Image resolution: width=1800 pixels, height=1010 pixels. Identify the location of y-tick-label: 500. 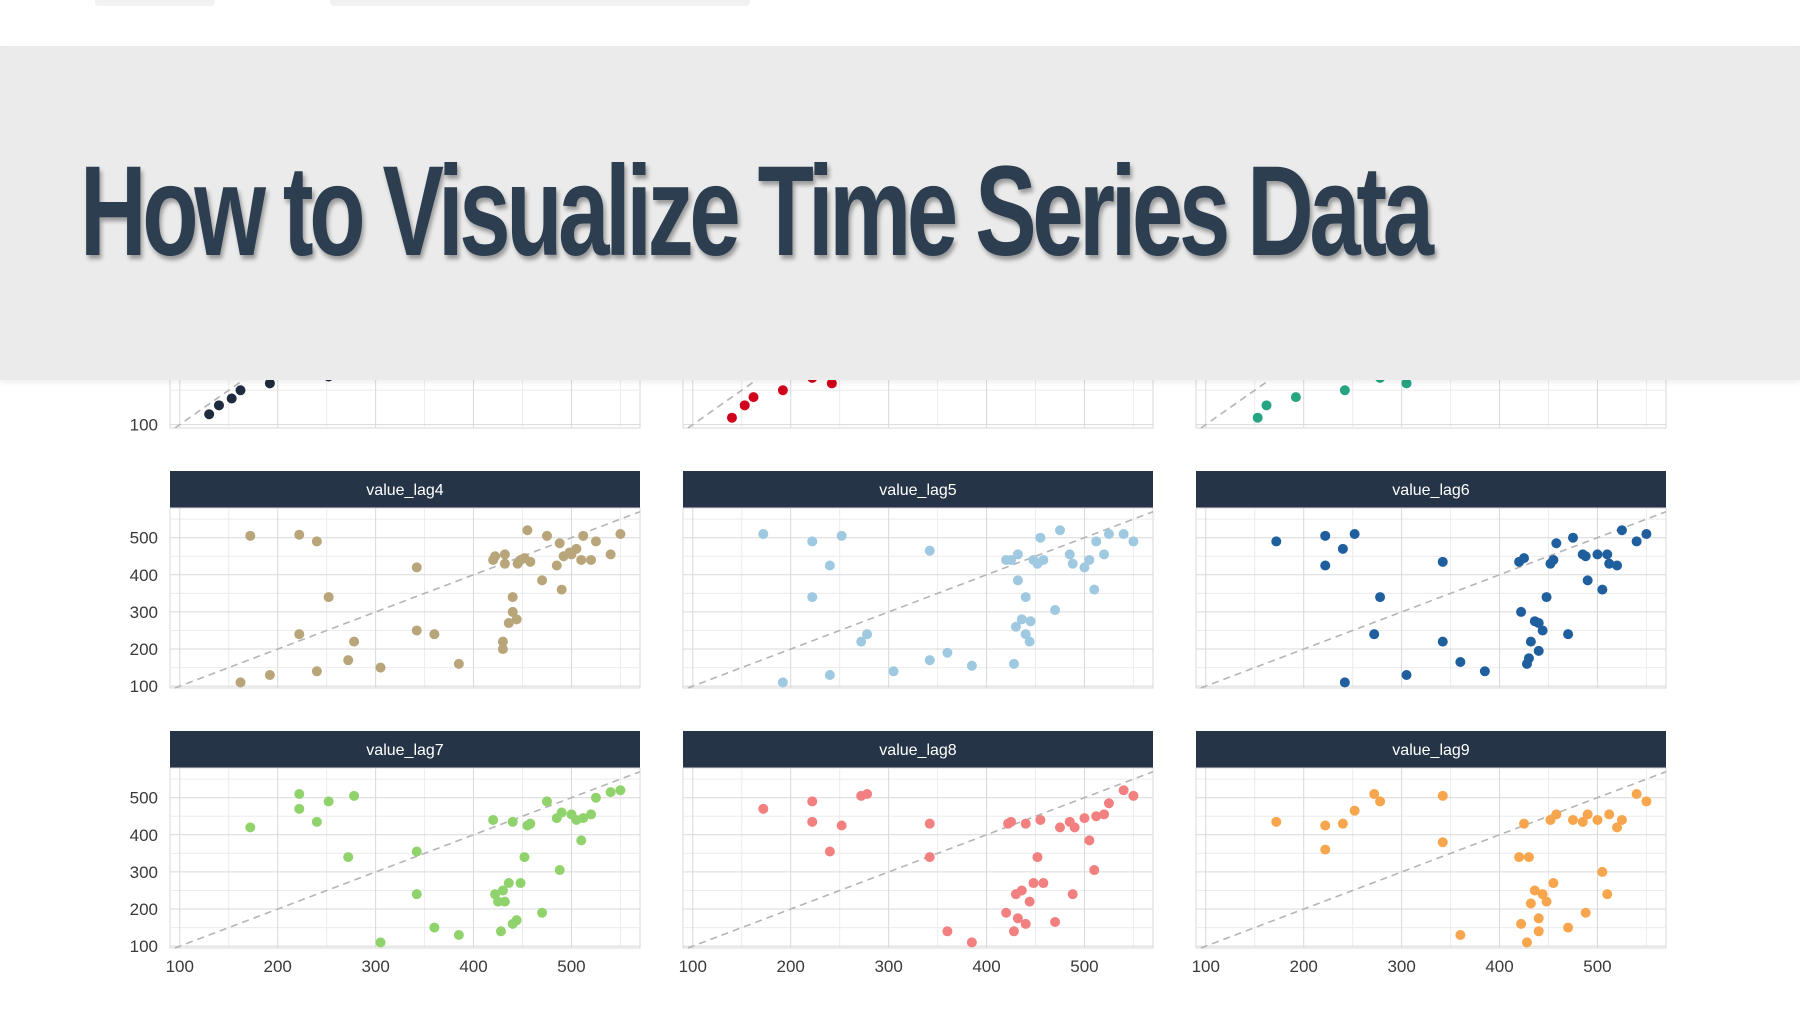
(144, 798).